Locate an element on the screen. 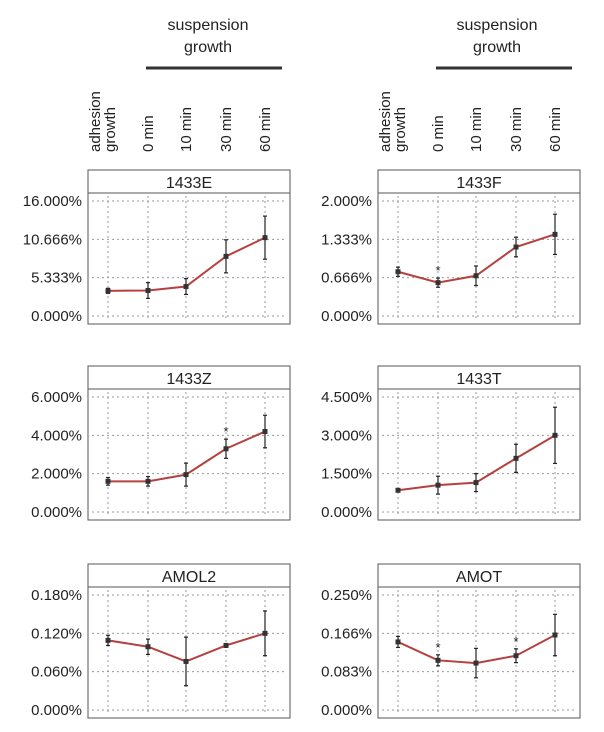 The width and height of the screenshot is (604, 732). y-tick-label: 0.060% is located at coordinates (56, 672).